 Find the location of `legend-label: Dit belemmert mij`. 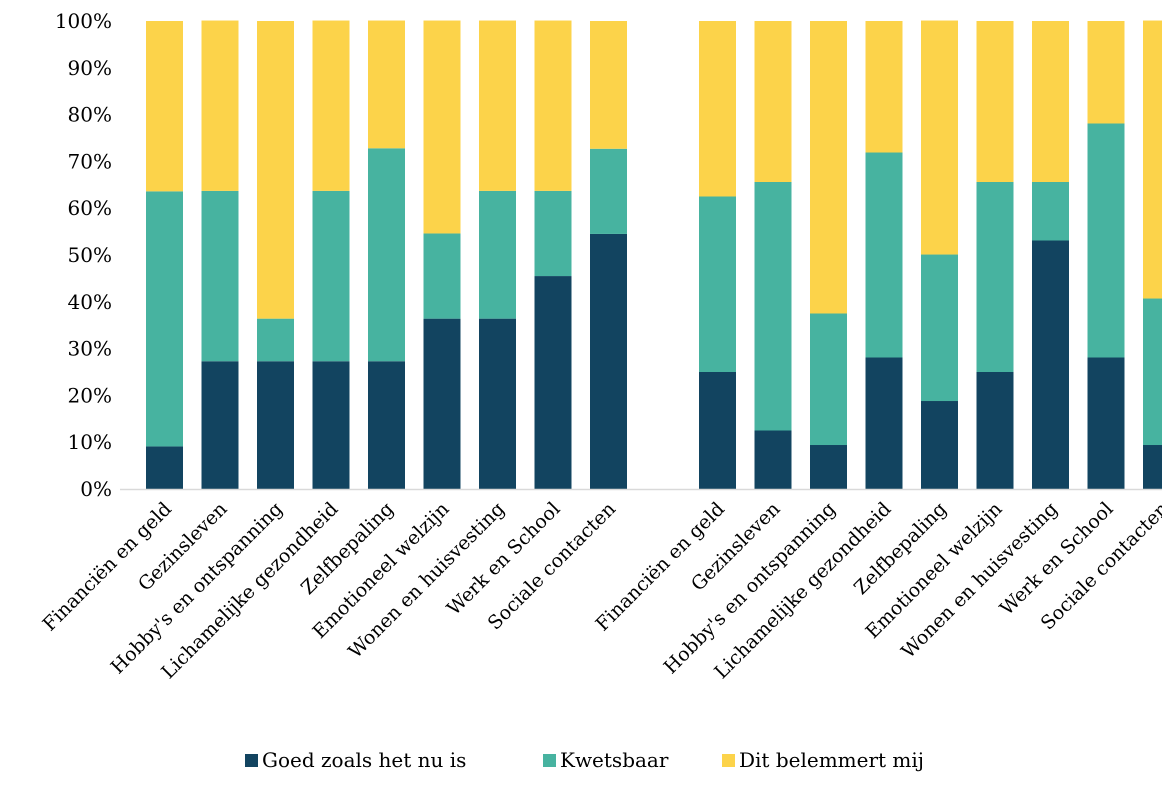

legend-label: Dit belemmert mij is located at coordinates (831, 760).